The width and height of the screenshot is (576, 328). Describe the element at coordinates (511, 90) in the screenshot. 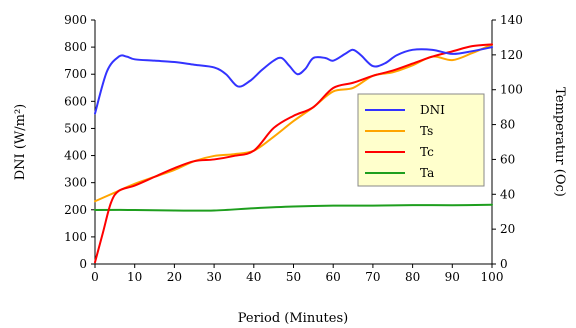

I see `y-right-tick-label: 100` at that location.